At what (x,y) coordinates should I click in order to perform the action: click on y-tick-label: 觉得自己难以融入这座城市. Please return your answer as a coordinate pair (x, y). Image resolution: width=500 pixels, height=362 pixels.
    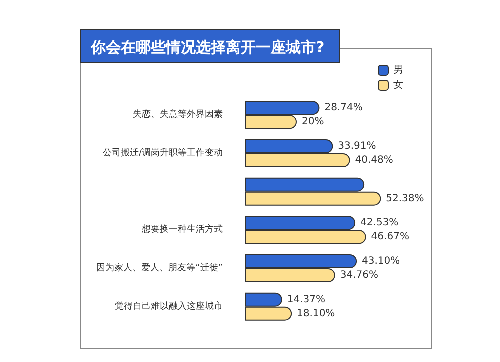
    Looking at the image, I should click on (169, 306).